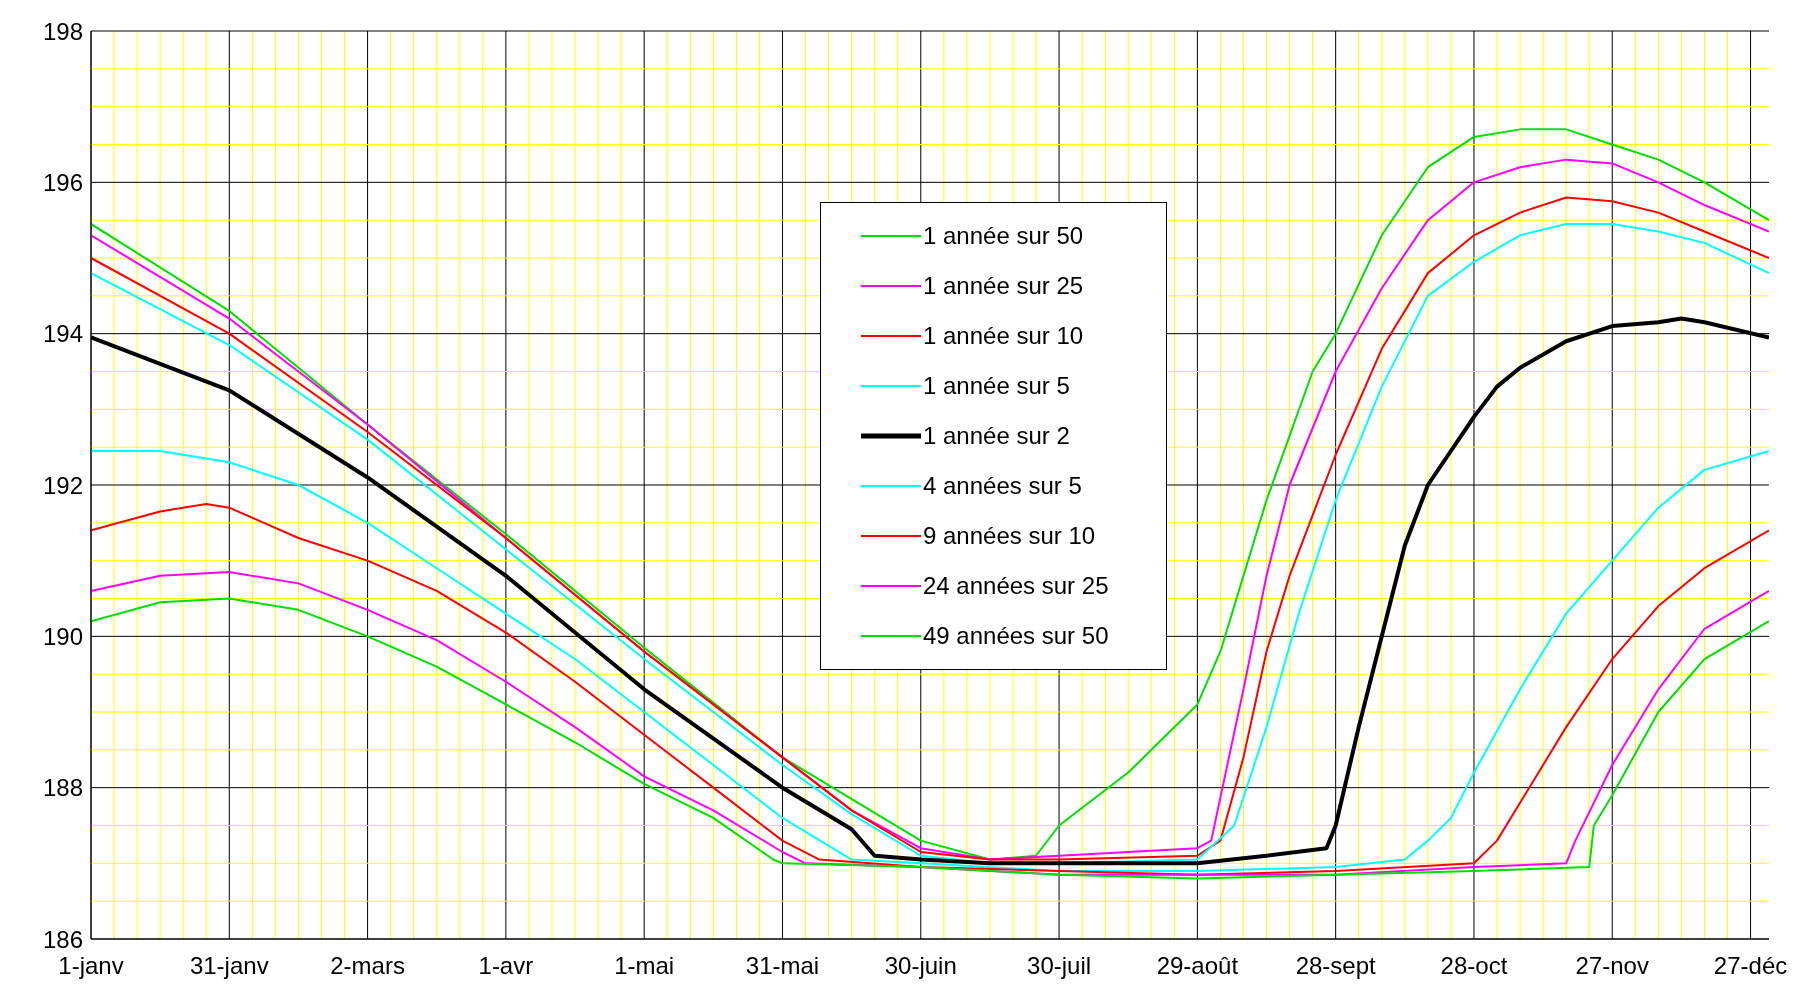 Image resolution: width=1807 pixels, height=1007 pixels. Describe the element at coordinates (506, 966) in the screenshot. I see `x-tick-label: 1-avr` at that location.